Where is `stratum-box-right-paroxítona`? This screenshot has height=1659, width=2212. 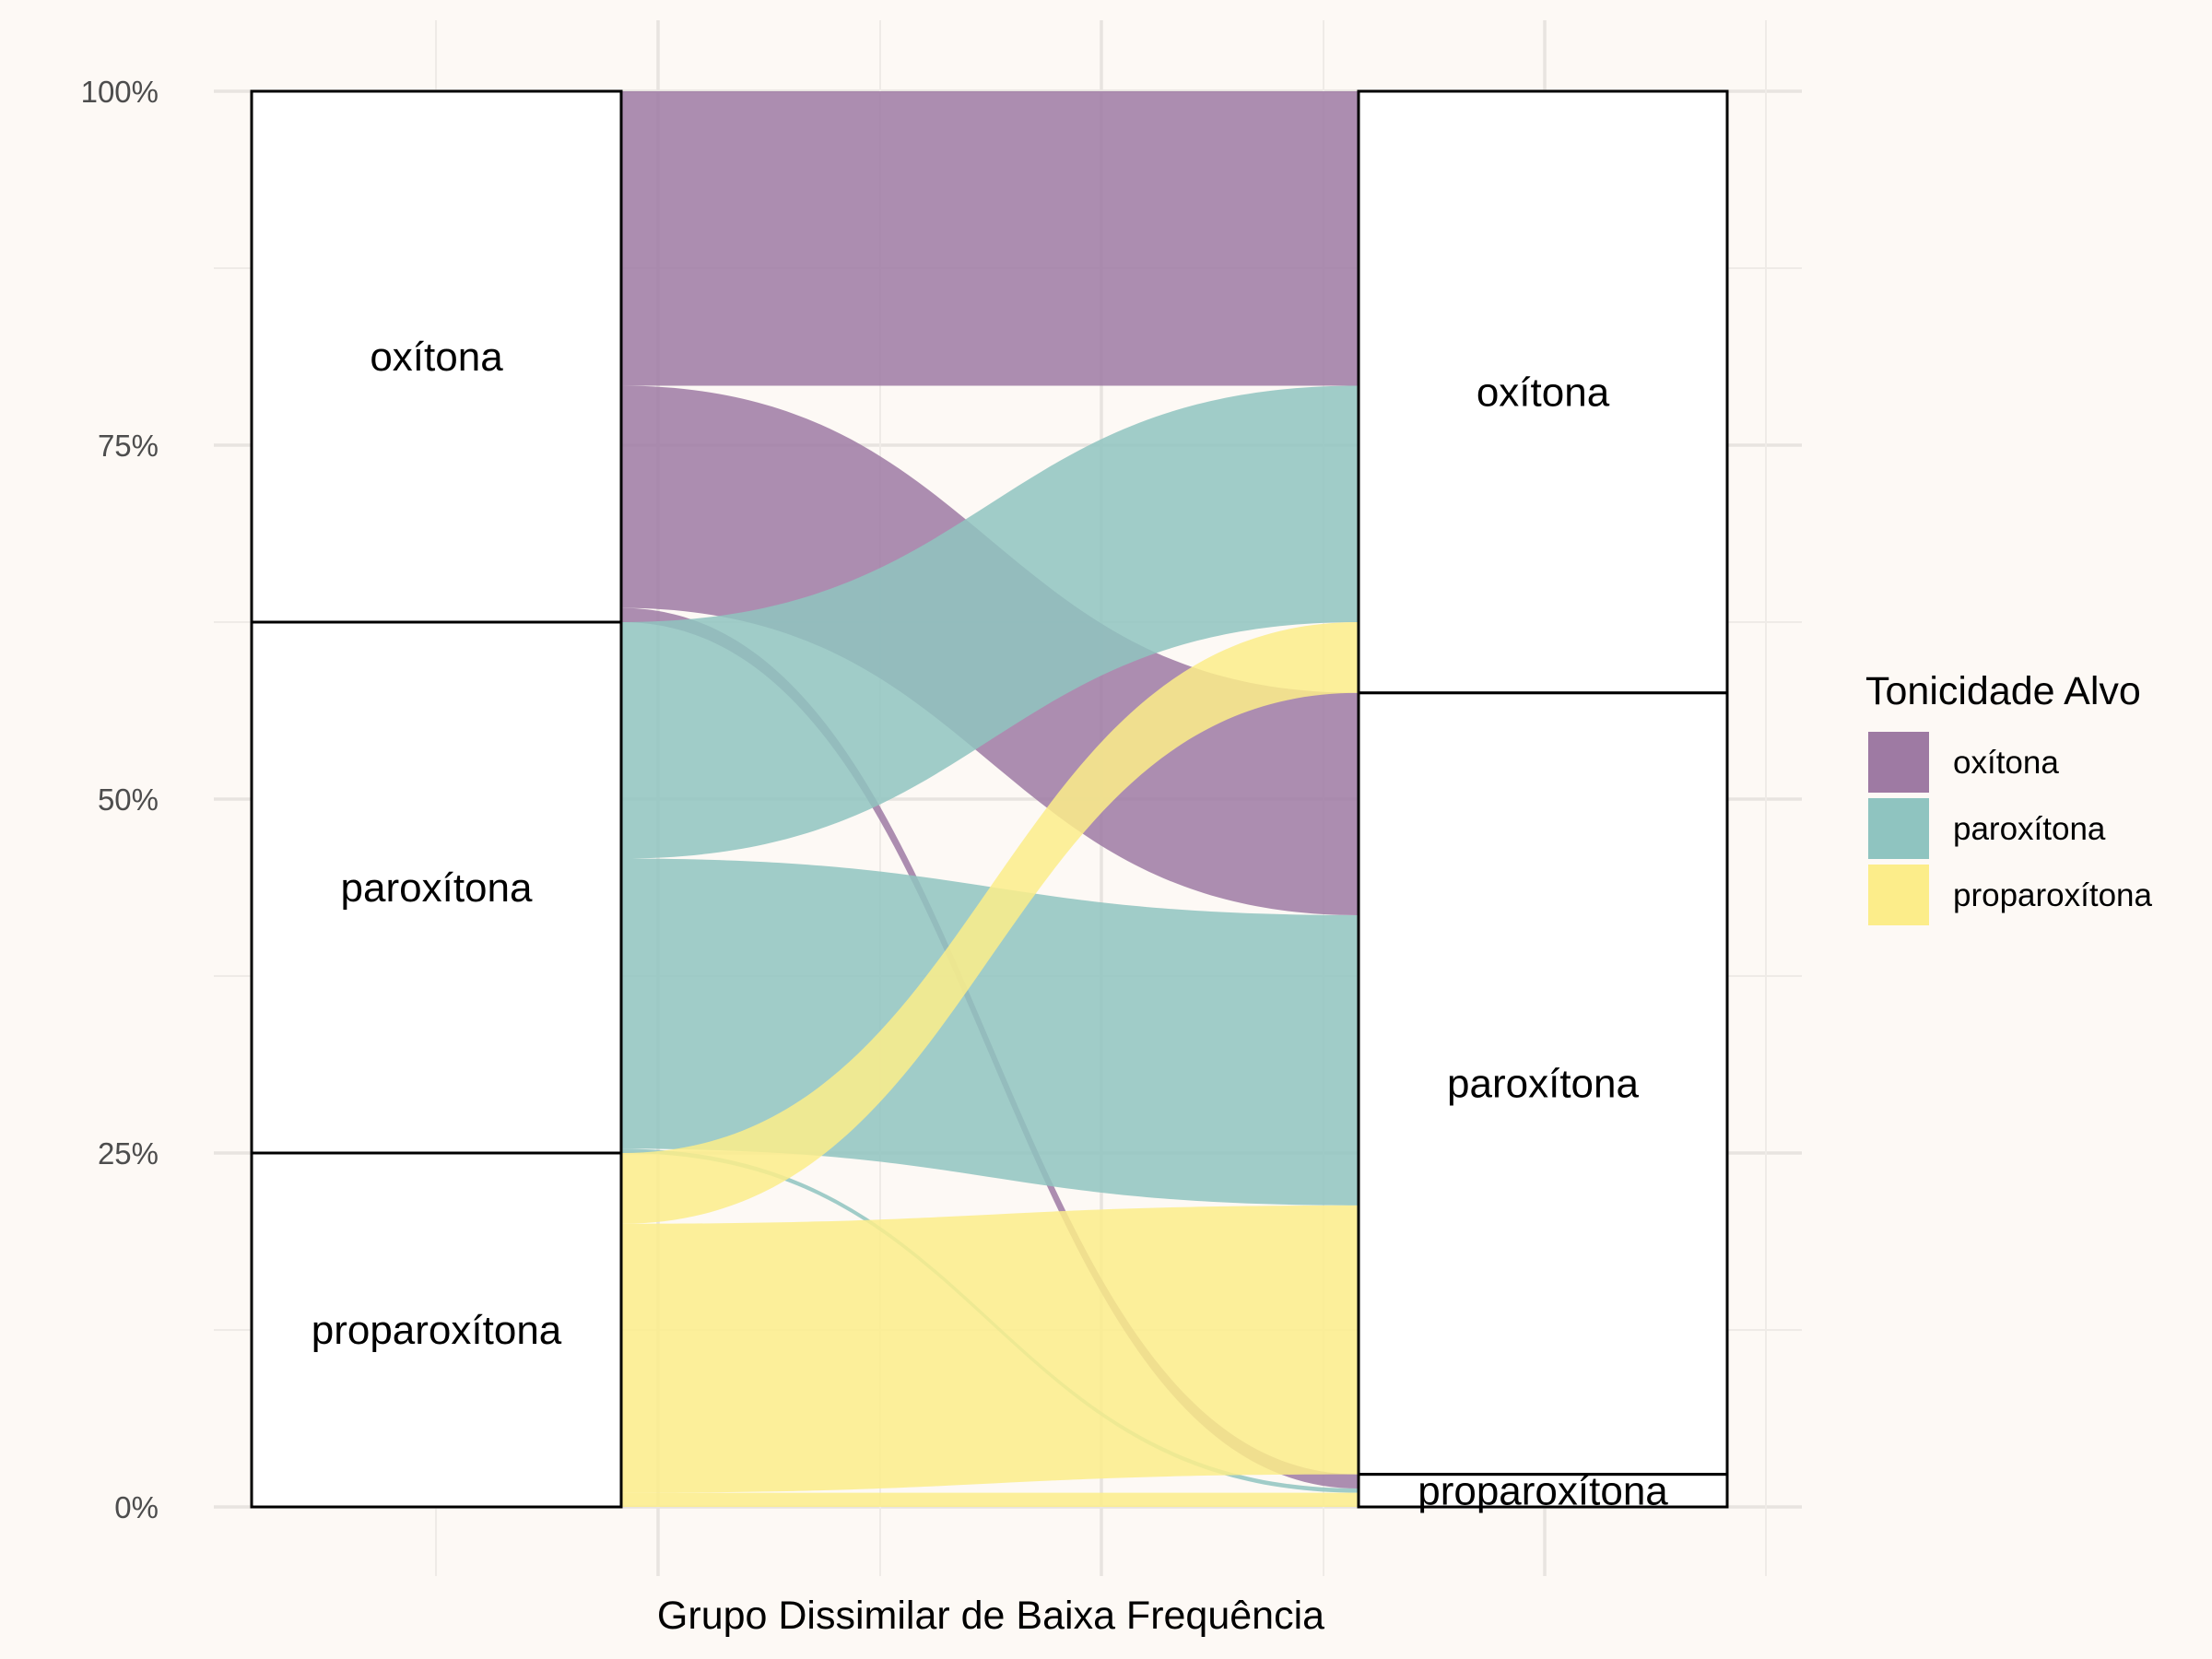 stratum-box-right-paroxítona is located at coordinates (1543, 1084).